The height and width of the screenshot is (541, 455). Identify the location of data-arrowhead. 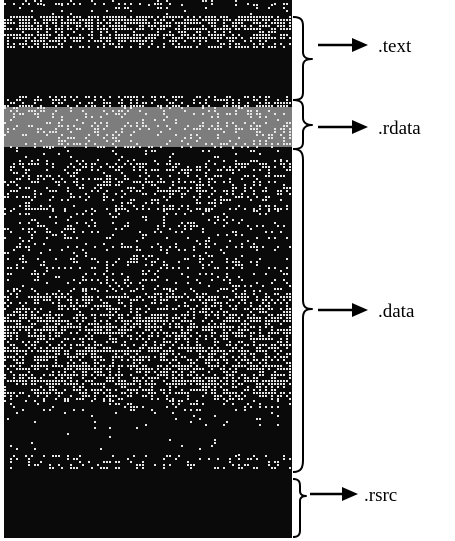
(360, 310).